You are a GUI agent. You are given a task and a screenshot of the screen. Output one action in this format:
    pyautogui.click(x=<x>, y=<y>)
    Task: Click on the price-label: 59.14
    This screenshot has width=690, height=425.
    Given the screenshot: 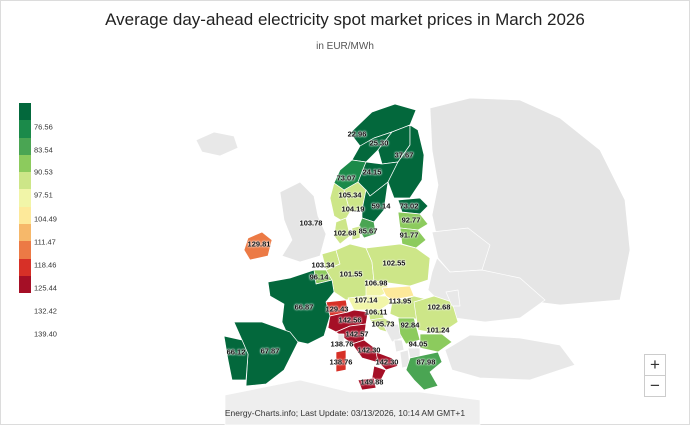 What is the action you would take?
    pyautogui.click(x=381, y=206)
    